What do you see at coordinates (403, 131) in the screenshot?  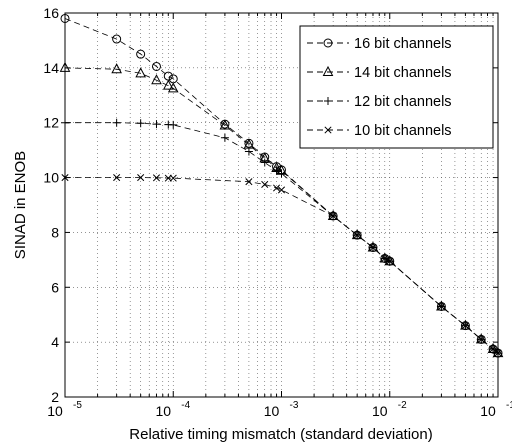 I see `legend-label: 10 bit channels` at bounding box center [403, 131].